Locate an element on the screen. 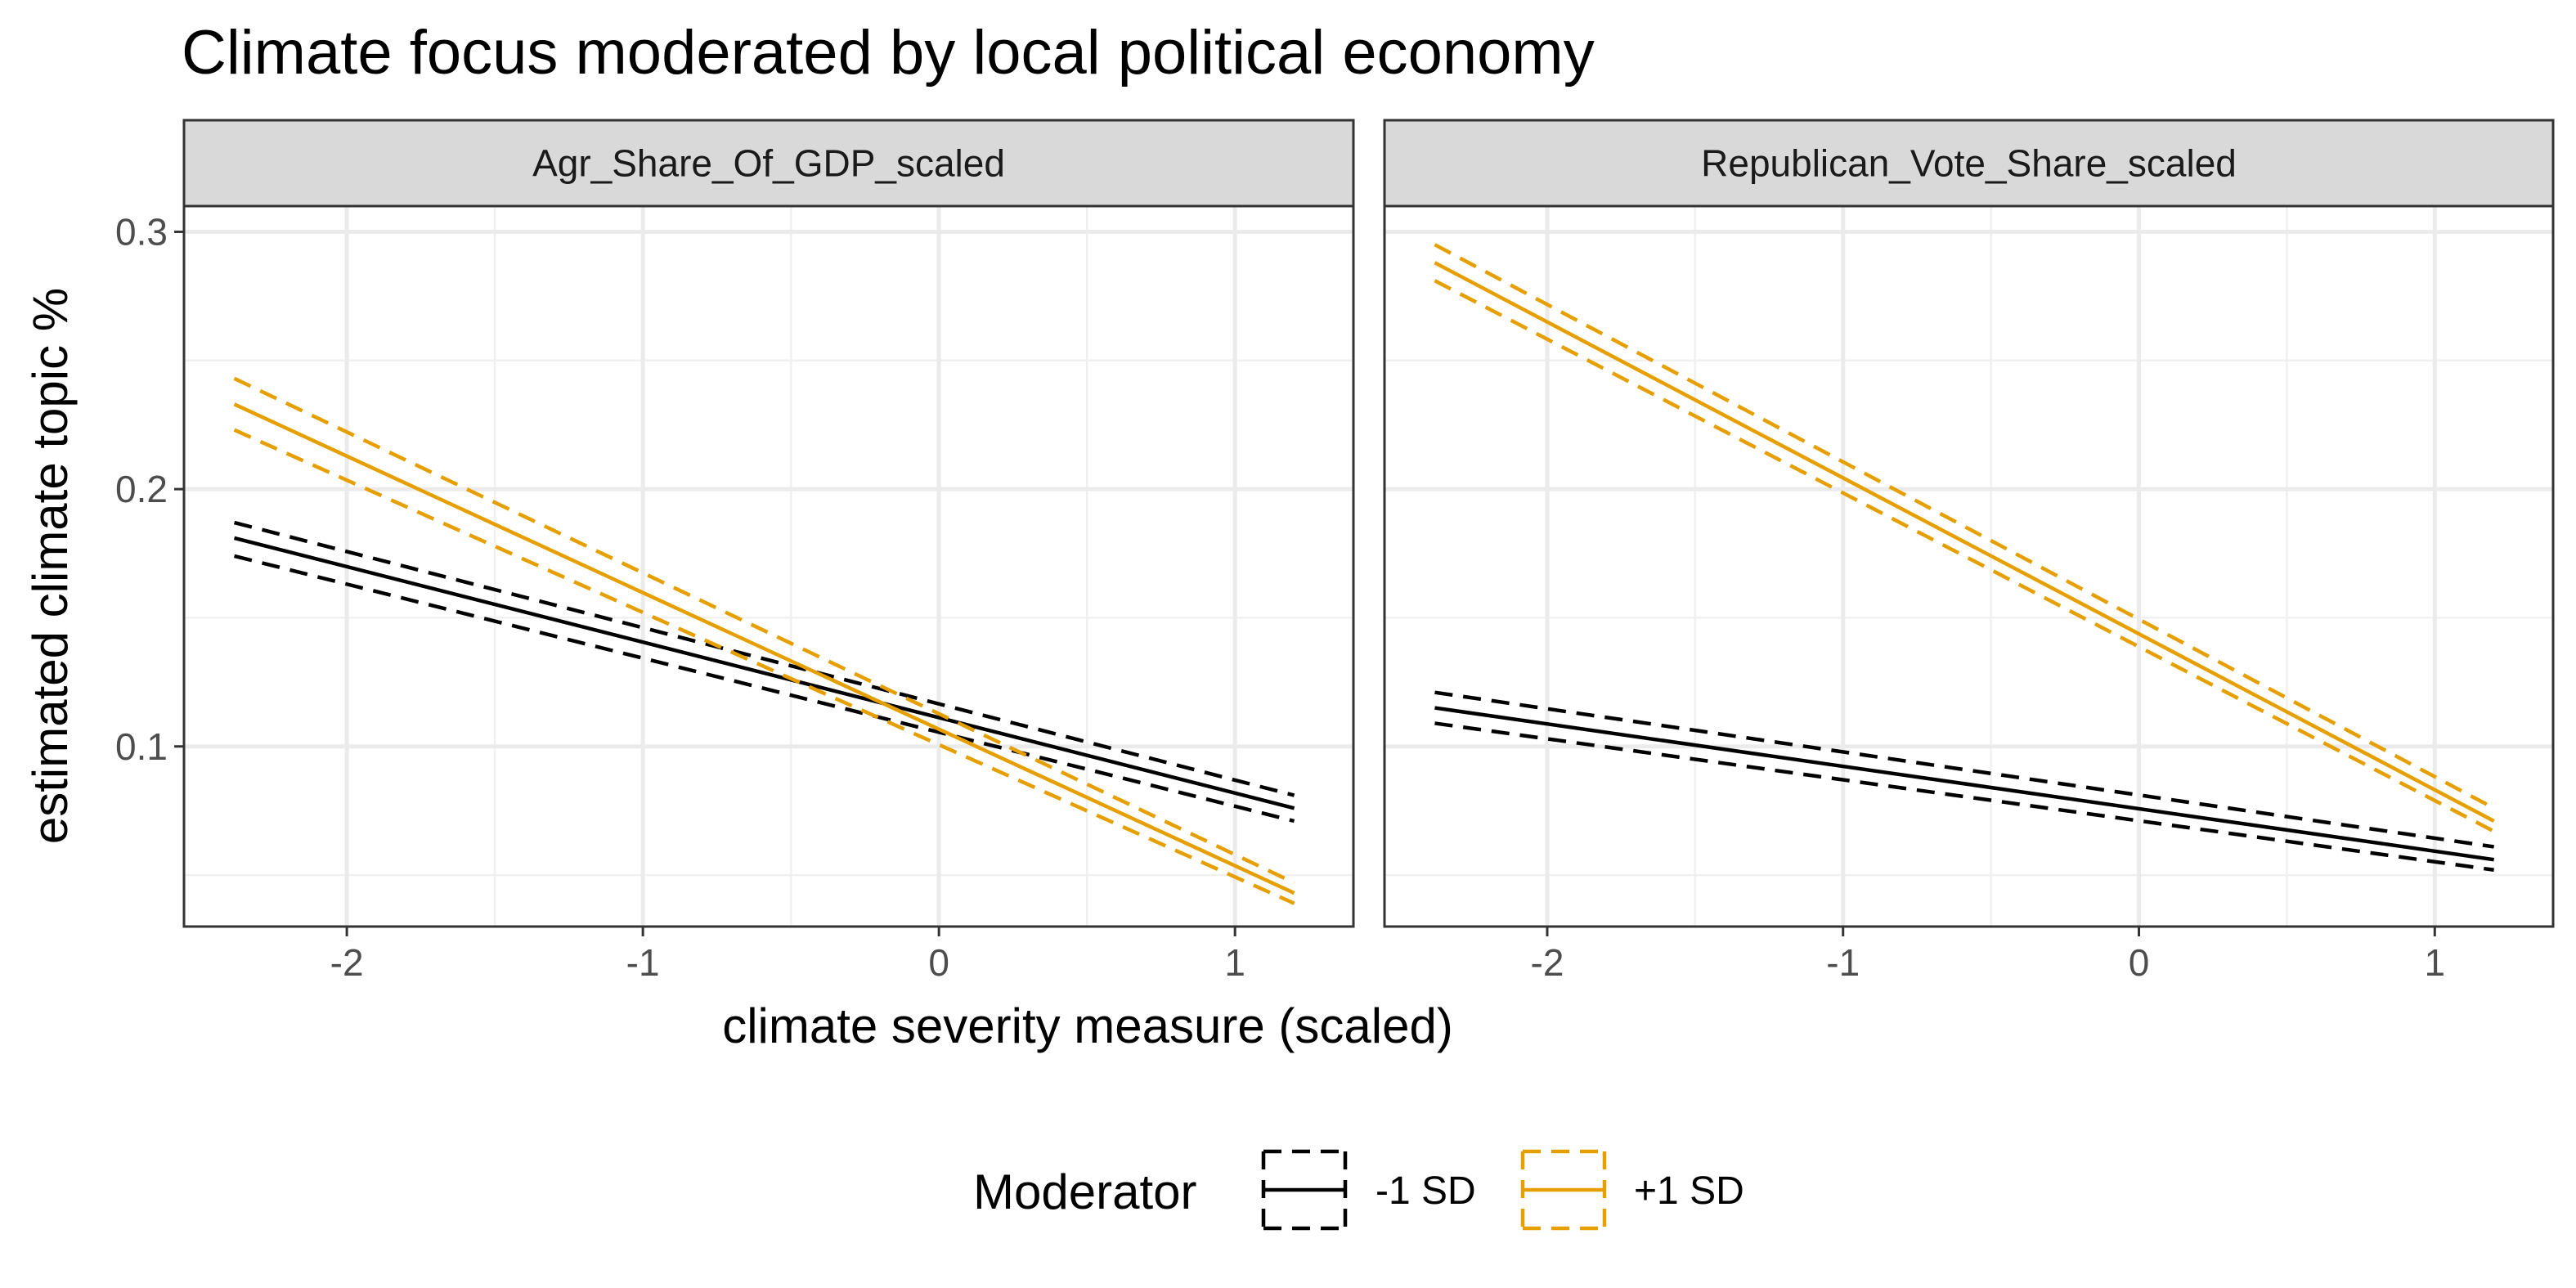 Image resolution: width=2576 pixels, height=1288 pixels. y-tick-label: 0.2 is located at coordinates (141, 489).